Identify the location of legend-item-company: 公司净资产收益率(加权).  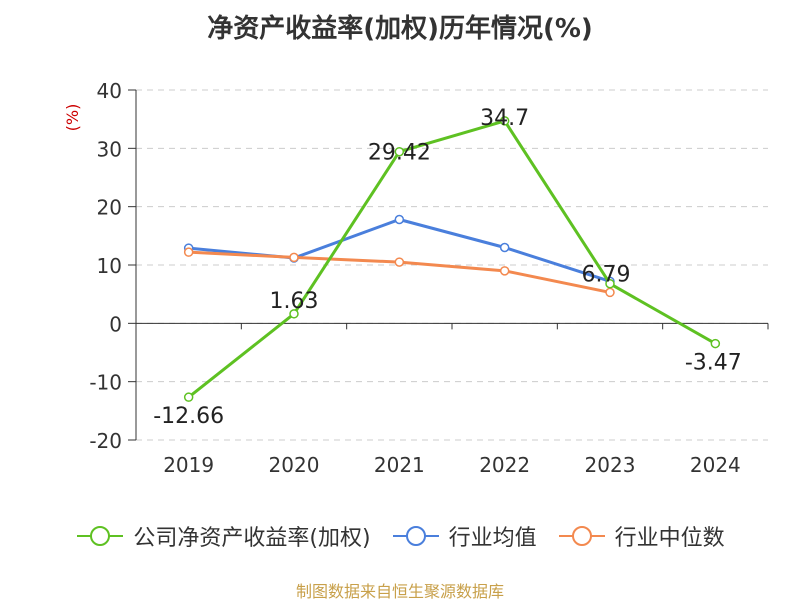
(223, 536).